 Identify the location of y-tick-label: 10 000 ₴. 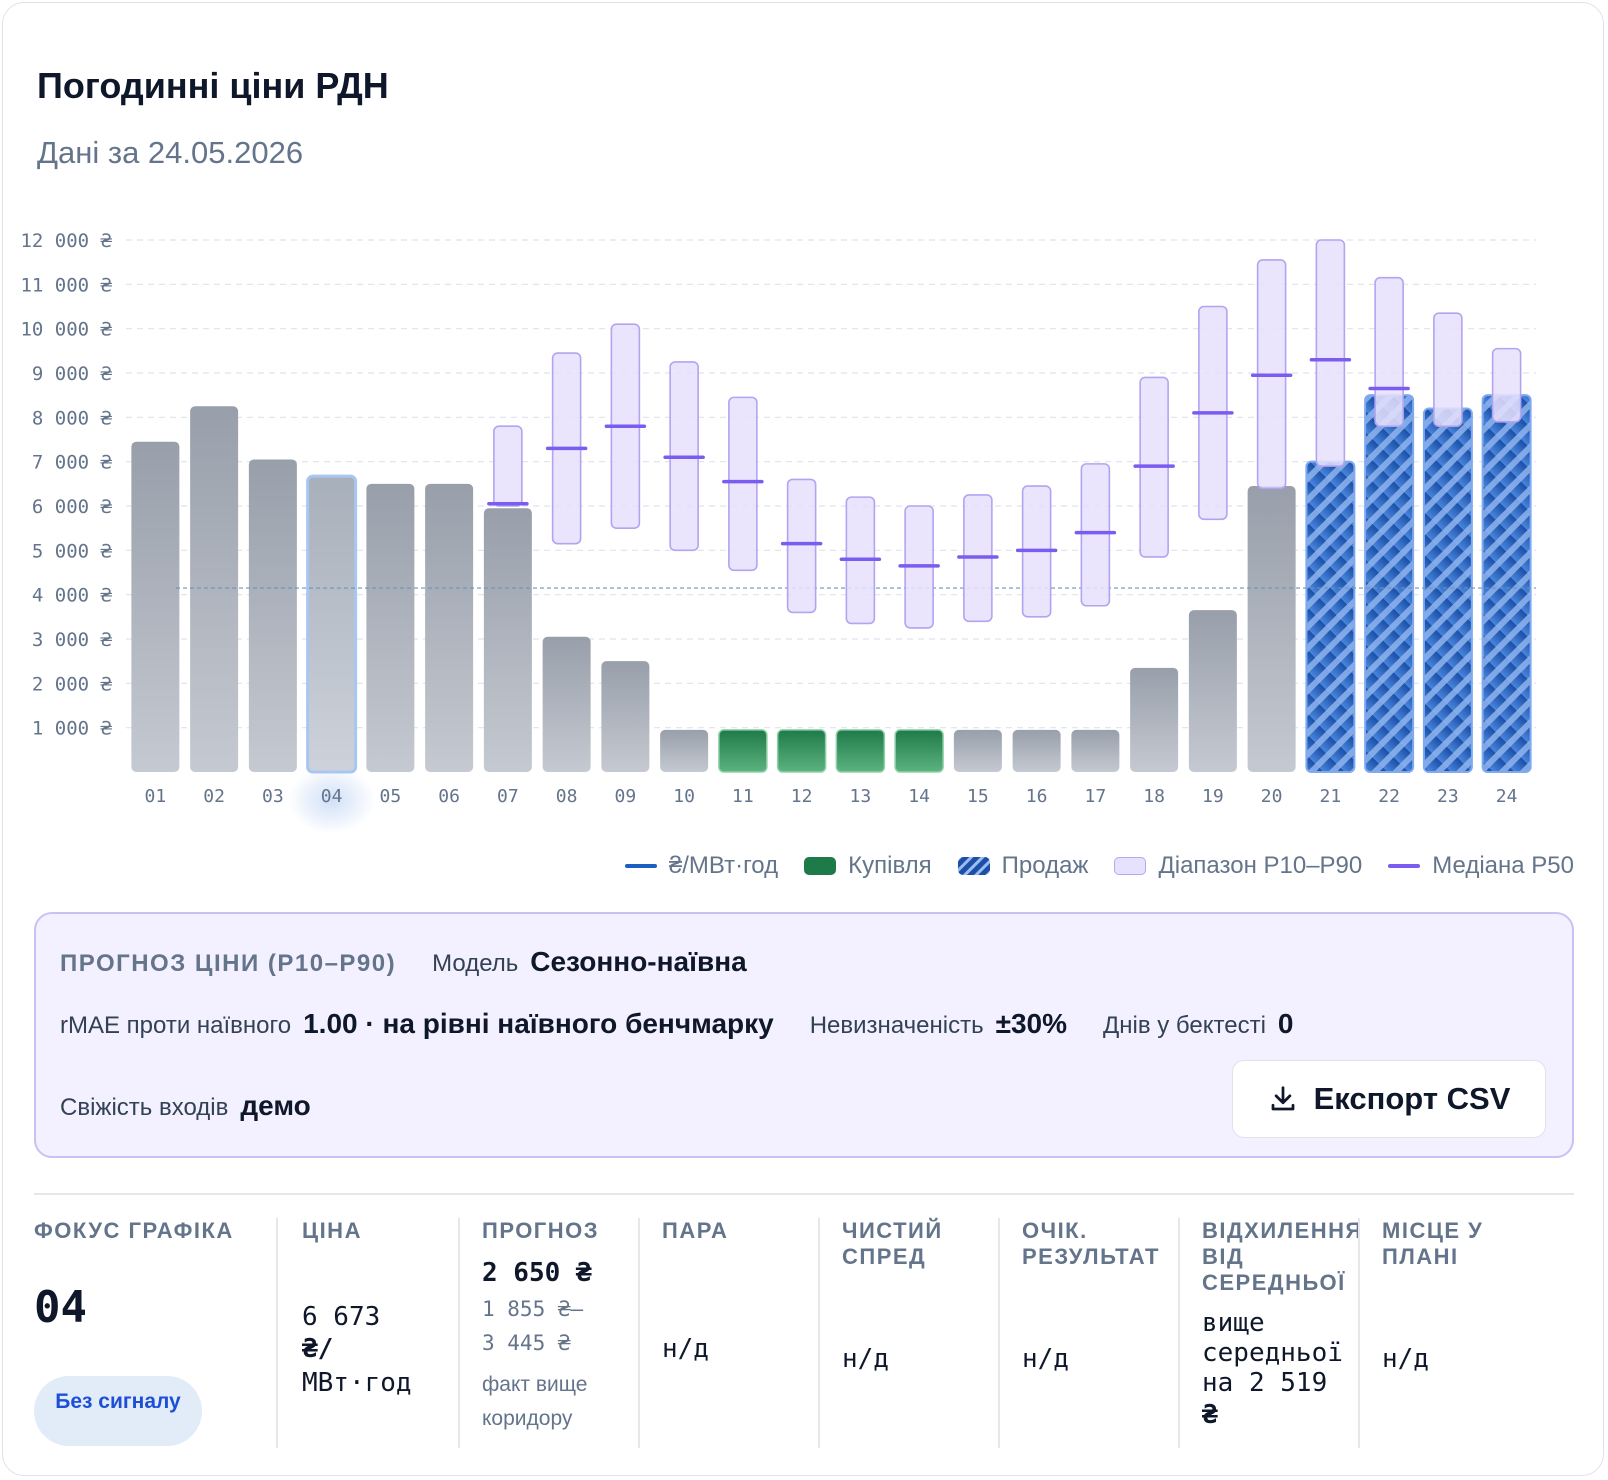
(66, 330).